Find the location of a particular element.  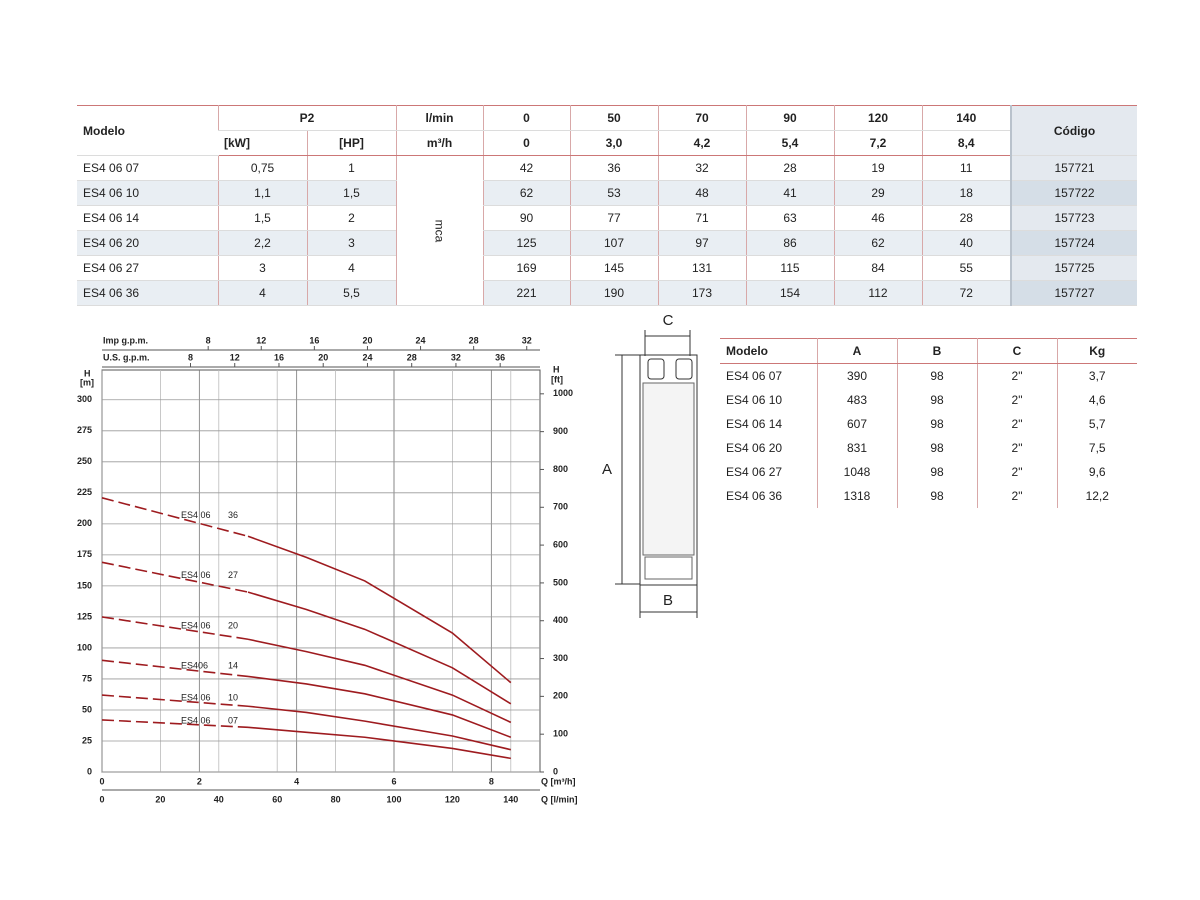

cell: 5,7 is located at coordinates (1096, 424).